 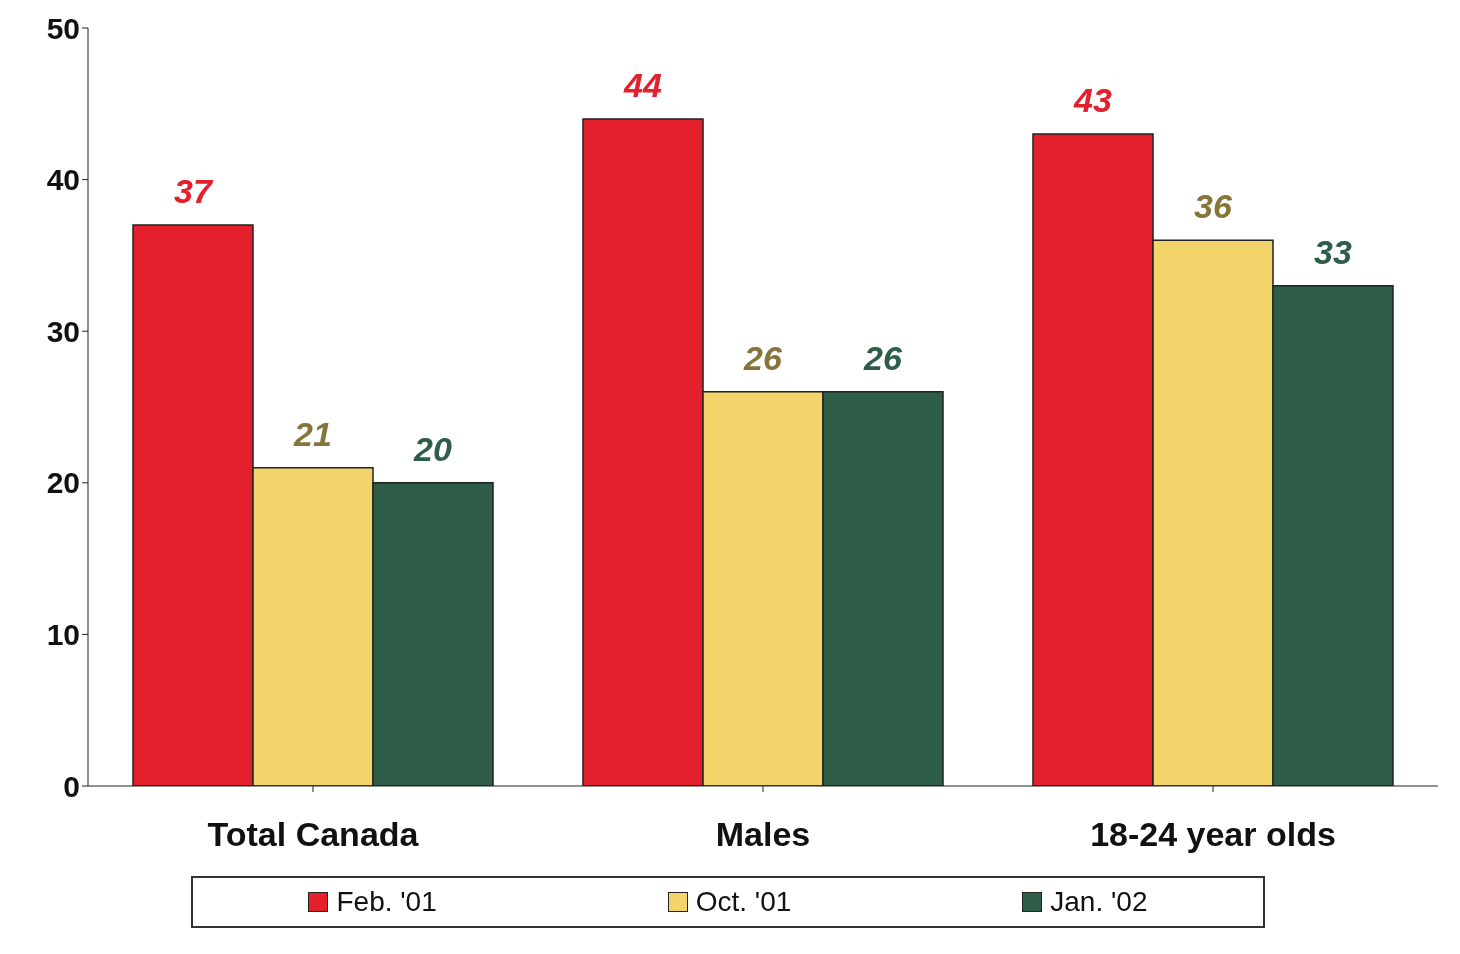 What do you see at coordinates (312, 433) in the screenshot?
I see `data-label: 21` at bounding box center [312, 433].